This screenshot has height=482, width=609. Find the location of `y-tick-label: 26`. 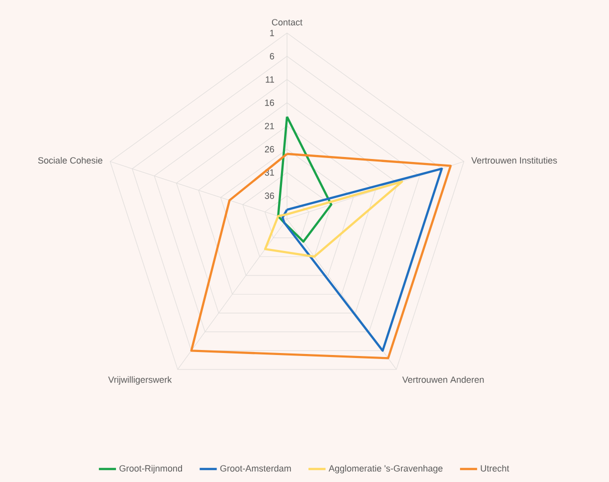

y-tick-label: 26 is located at coordinates (269, 149).